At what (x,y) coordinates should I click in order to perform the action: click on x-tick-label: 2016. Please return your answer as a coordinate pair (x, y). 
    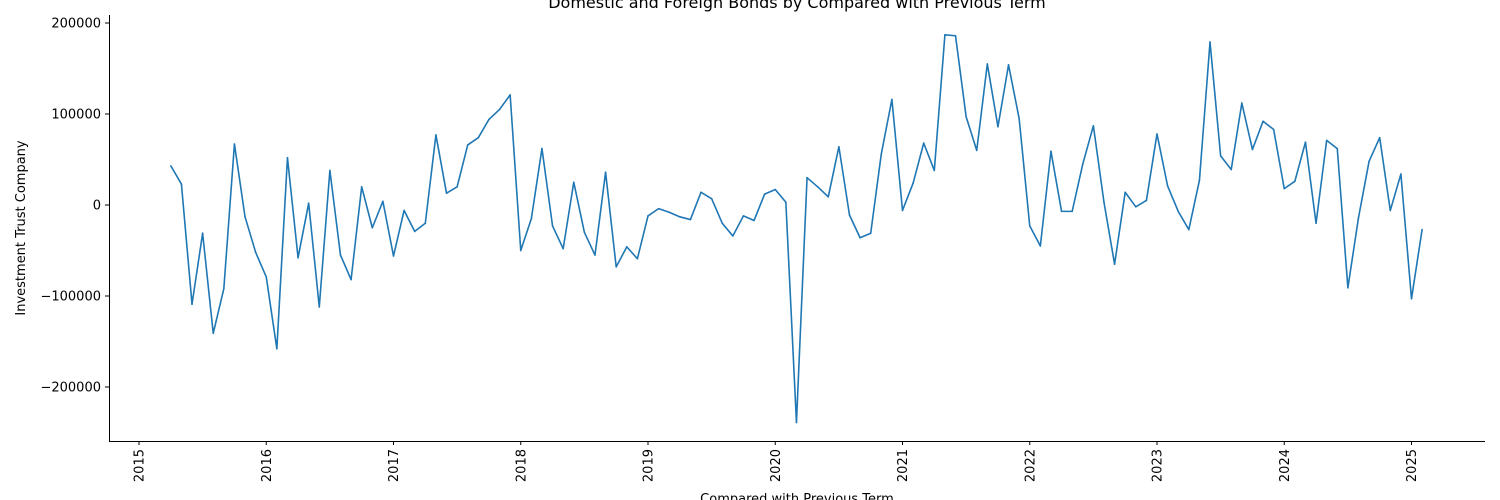
    Looking at the image, I should click on (267, 465).